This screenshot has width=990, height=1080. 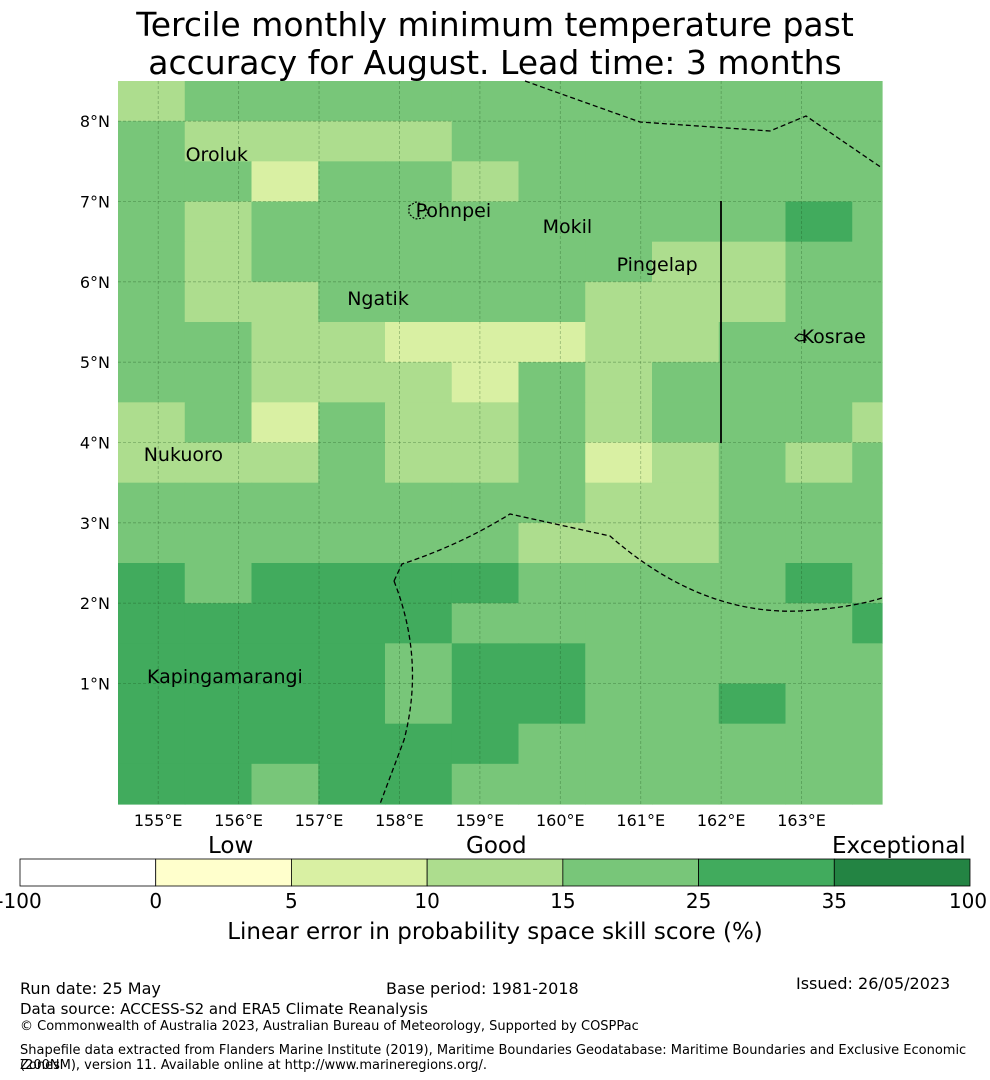 I want to click on latitude-tick-label: 7°N, so click(x=95, y=202).